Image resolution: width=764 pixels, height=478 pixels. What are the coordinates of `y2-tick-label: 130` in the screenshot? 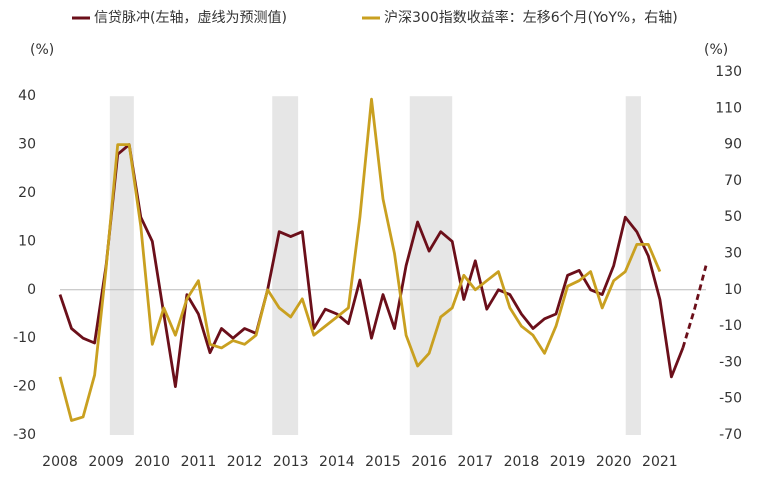 It's located at (728, 72).